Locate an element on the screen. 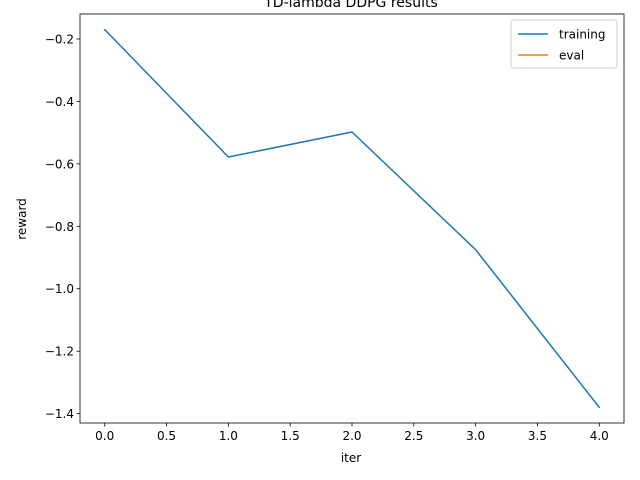 The image size is (640, 480). y-tick-label: −1.2 is located at coordinates (59, 352).